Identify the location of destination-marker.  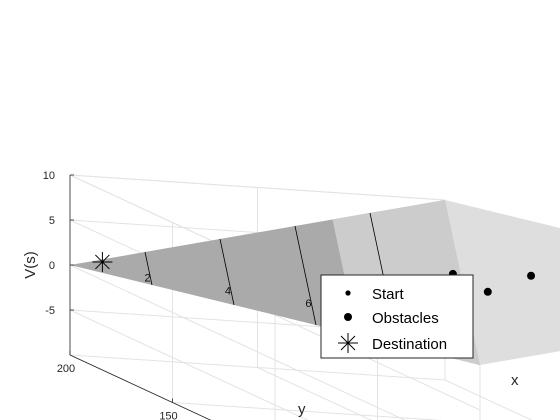
(102, 261).